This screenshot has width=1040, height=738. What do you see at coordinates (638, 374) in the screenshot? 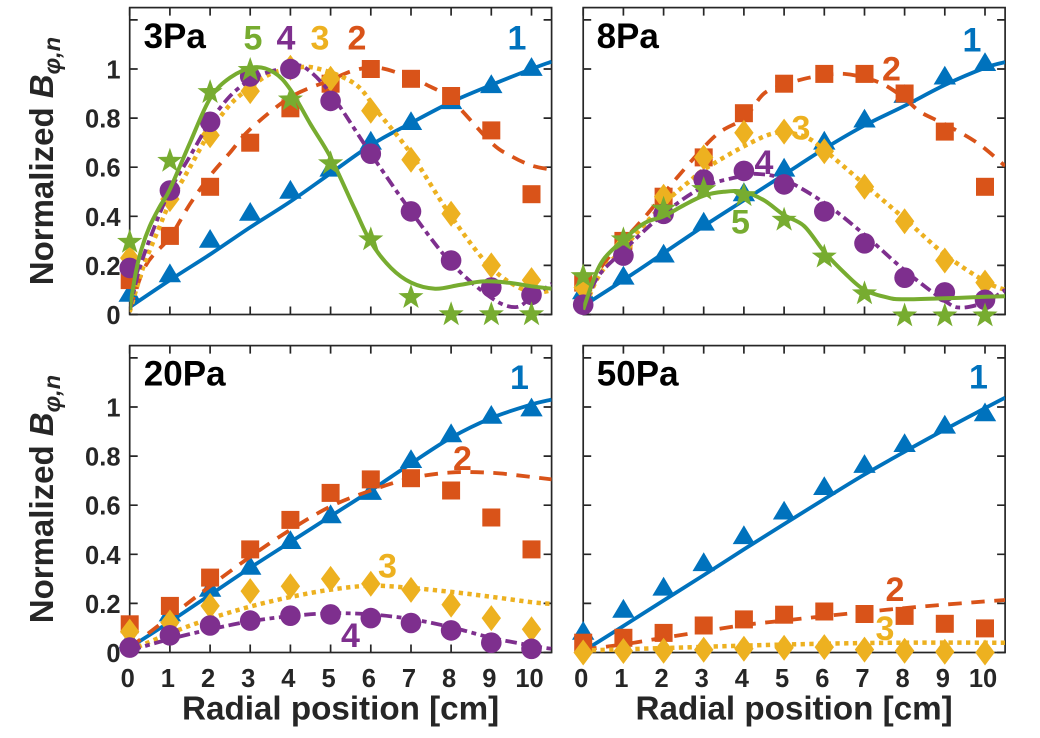
I see `svg-text: 50Pa` at bounding box center [638, 374].